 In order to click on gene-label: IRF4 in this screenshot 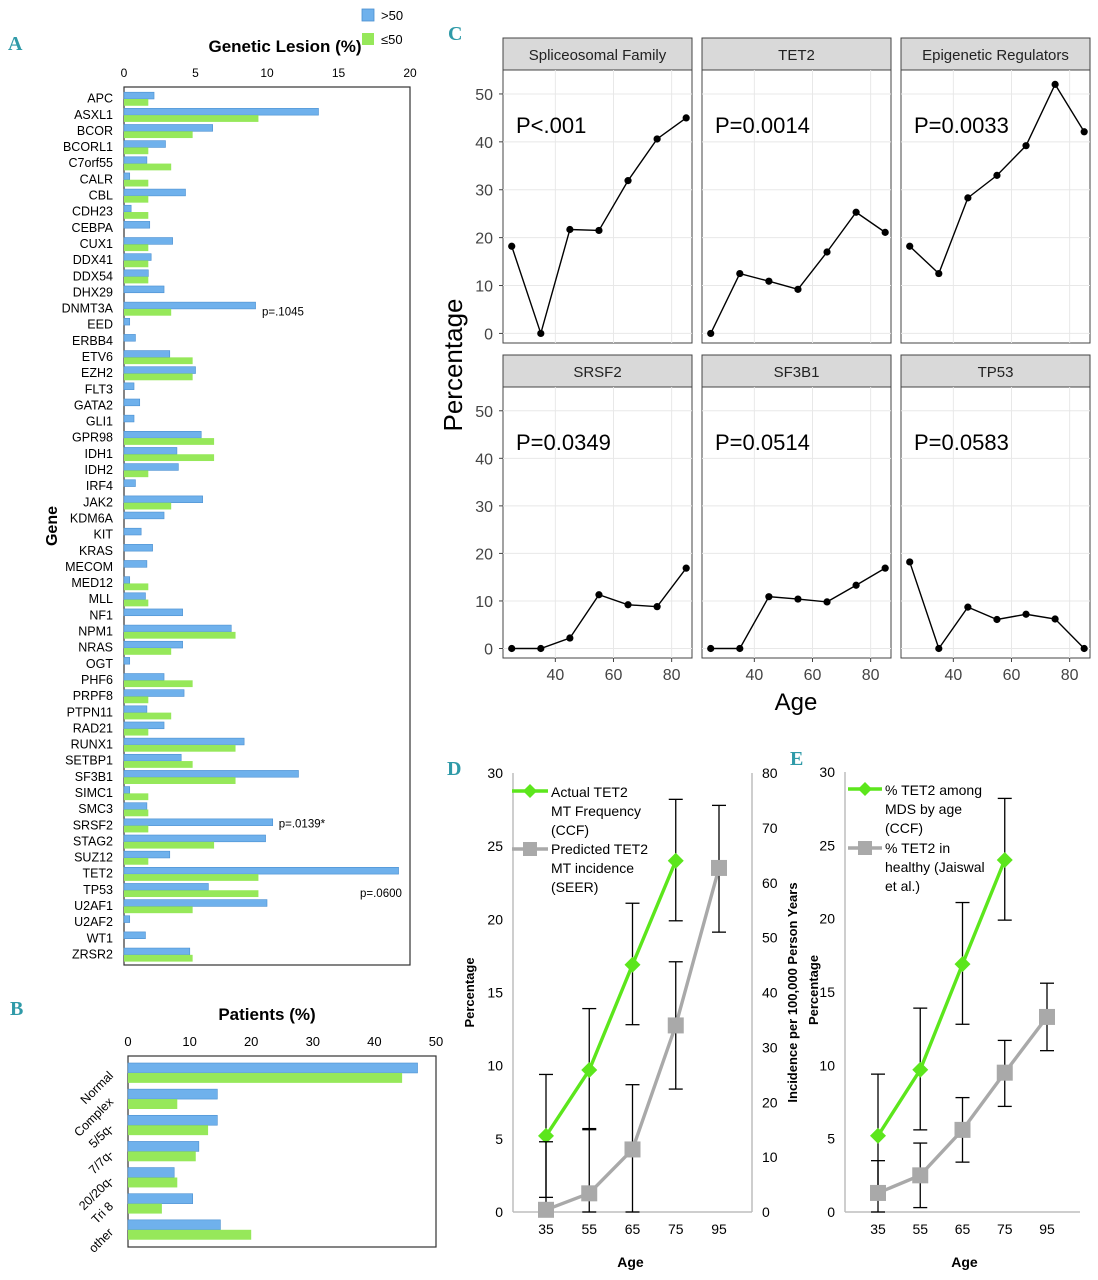, I will do `click(99, 486)`.